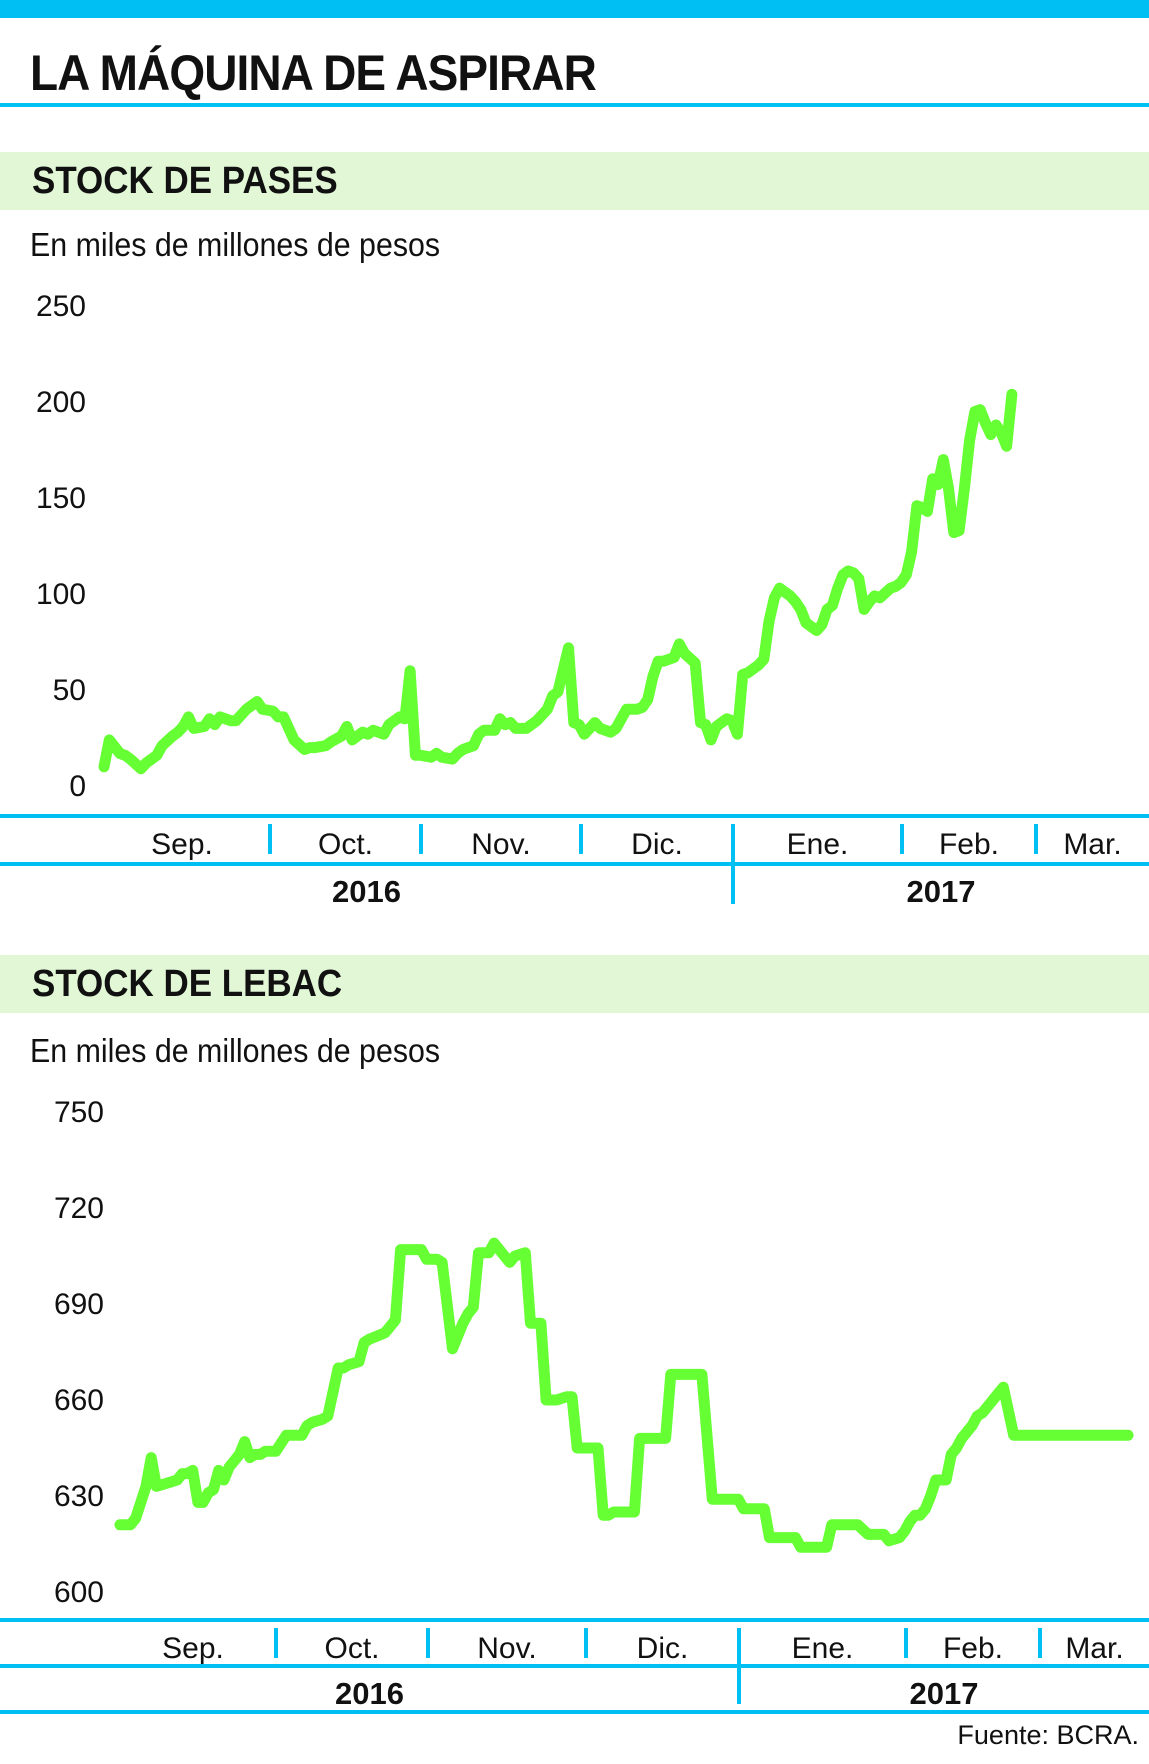 The width and height of the screenshot is (1149, 1764). I want to click on y-tick-label: 600, so click(79, 1592).